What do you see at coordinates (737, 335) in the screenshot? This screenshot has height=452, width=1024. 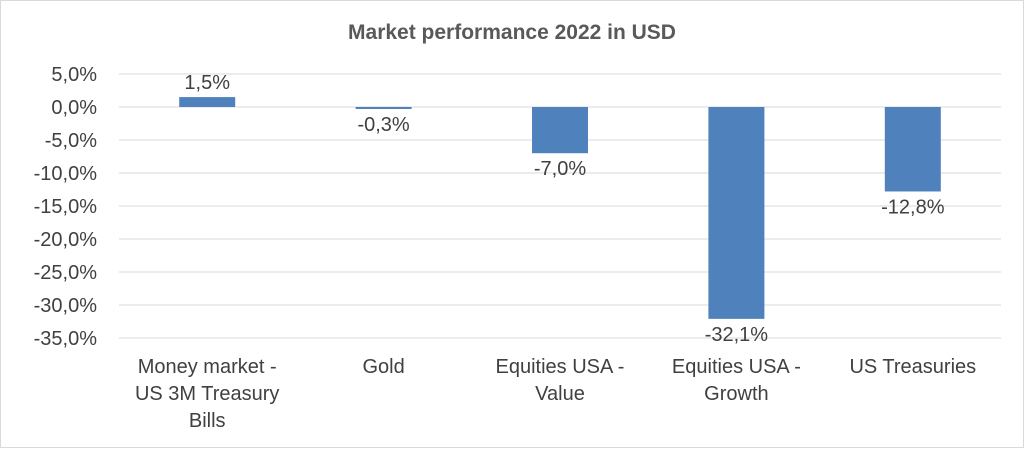 I see `data-label: -32,1%` at bounding box center [737, 335].